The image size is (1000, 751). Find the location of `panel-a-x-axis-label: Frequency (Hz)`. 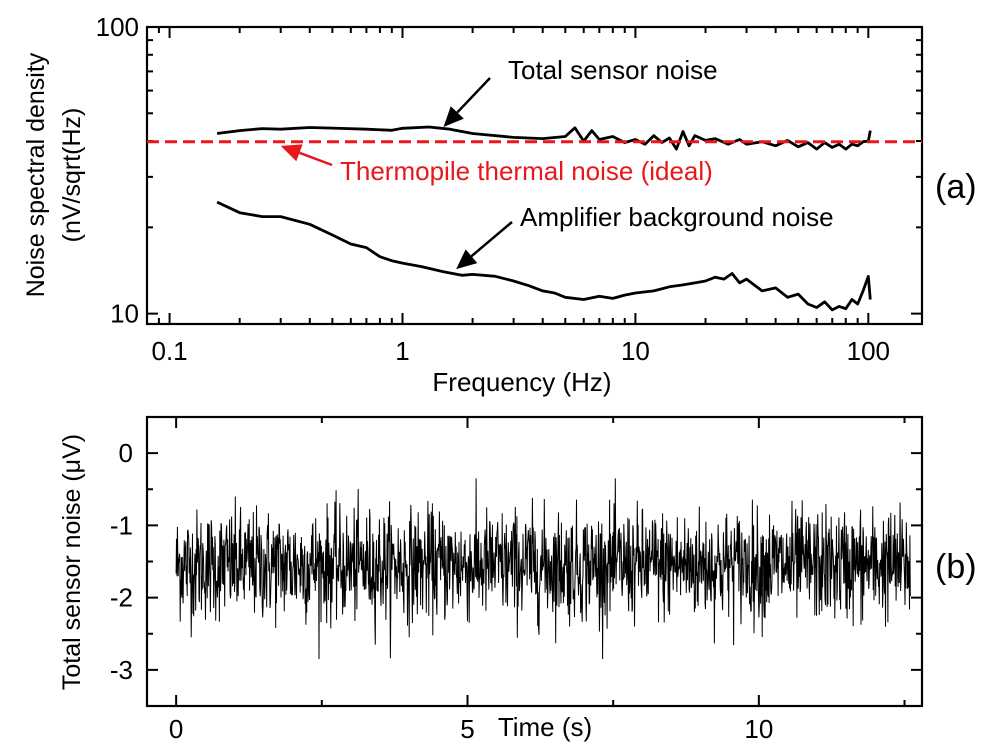

panel-a-x-axis-label: Frequency (Hz) is located at coordinates (521, 382).